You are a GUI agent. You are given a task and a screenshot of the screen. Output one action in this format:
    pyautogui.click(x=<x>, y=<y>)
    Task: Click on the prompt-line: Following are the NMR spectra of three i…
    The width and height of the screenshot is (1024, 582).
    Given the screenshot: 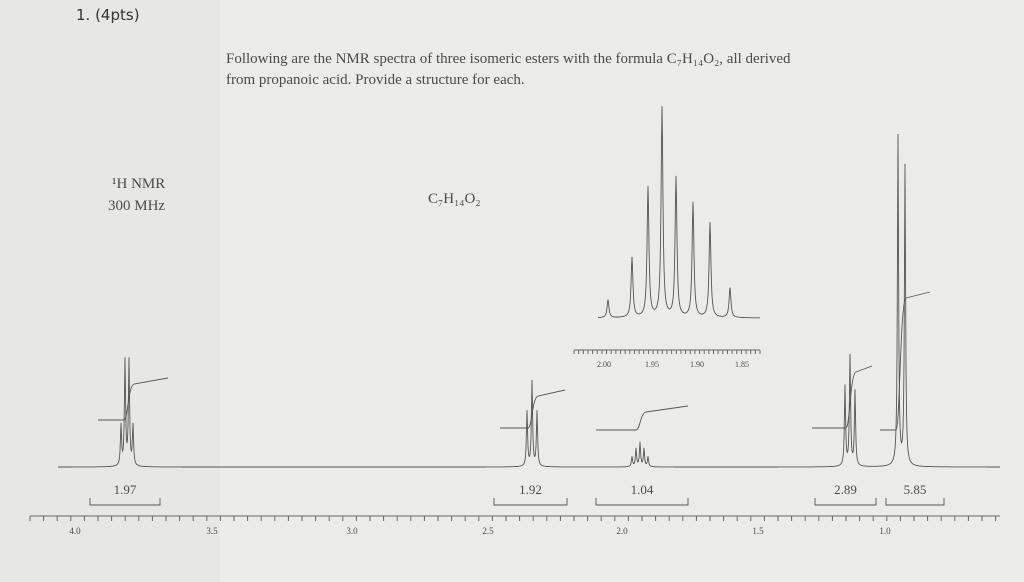 What is the action you would take?
    pyautogui.click(x=508, y=59)
    